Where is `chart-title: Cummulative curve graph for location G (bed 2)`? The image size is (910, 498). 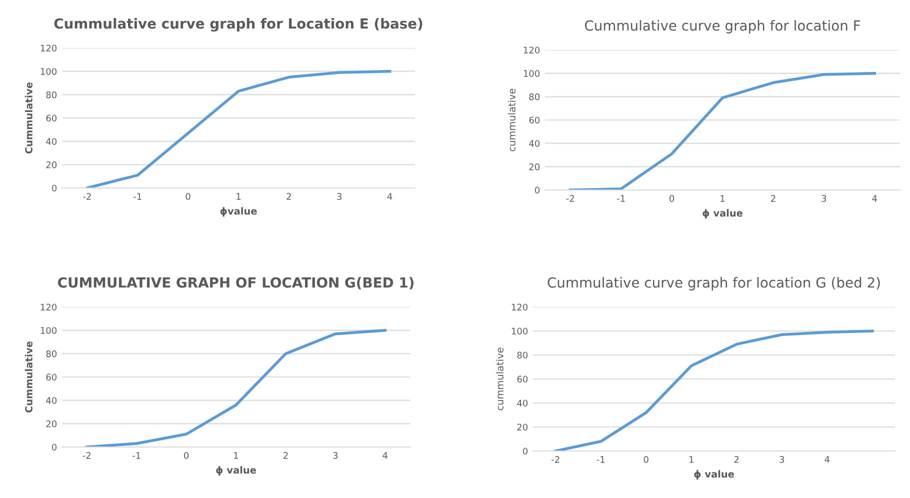
chart-title: Cummulative curve graph for location G (bed 2) is located at coordinates (714, 283).